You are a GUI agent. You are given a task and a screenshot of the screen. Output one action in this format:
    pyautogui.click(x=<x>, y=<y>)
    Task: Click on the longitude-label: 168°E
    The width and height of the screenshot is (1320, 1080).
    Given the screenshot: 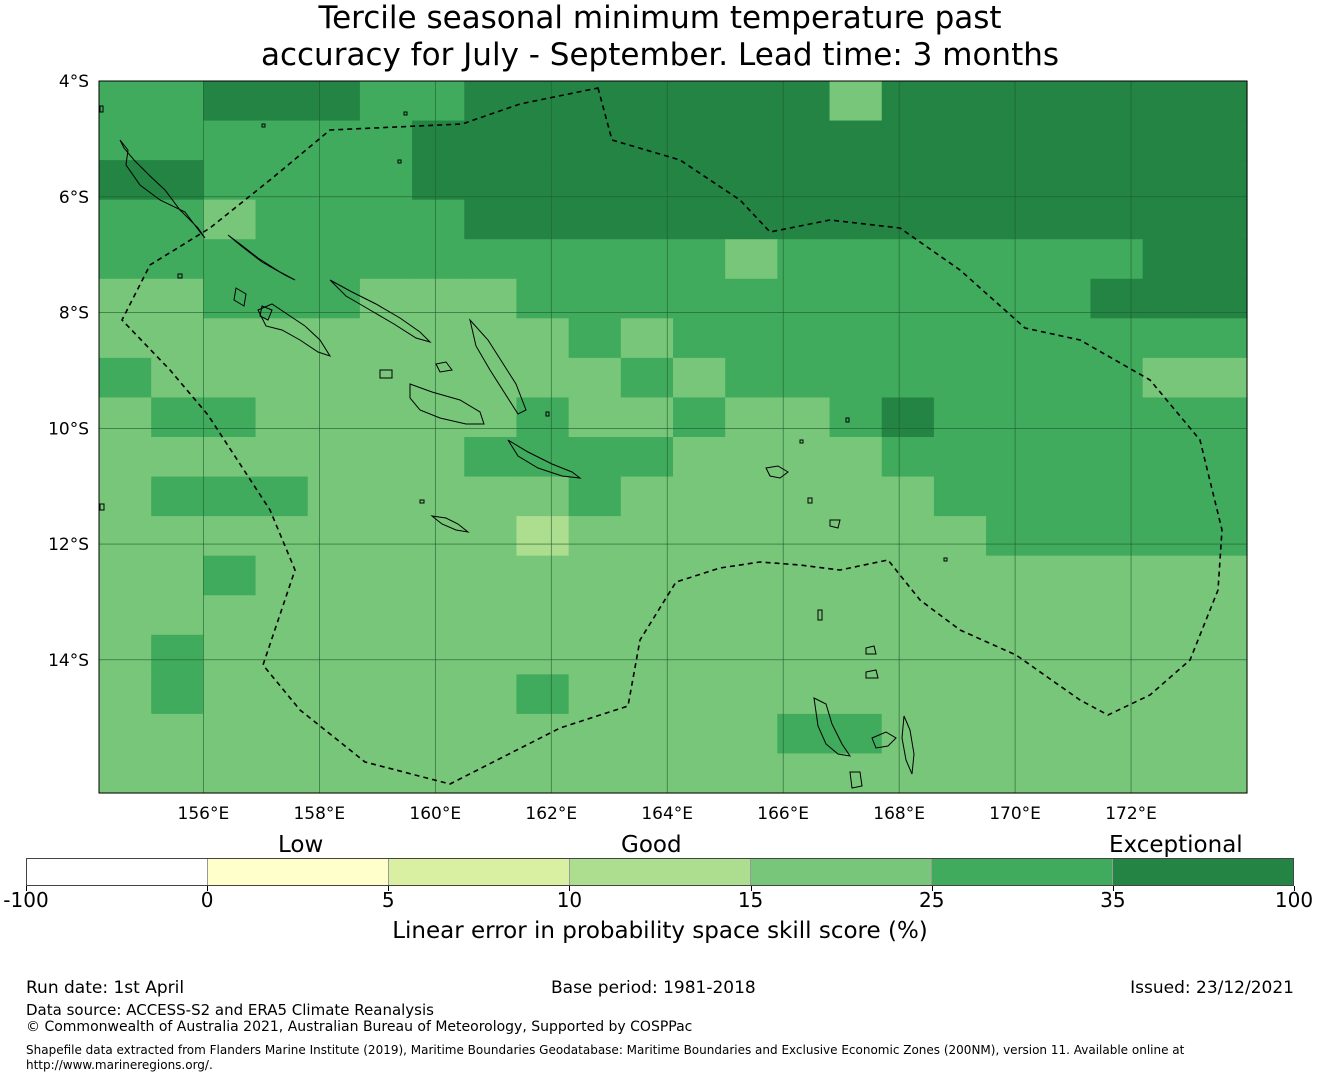 What is the action you would take?
    pyautogui.click(x=899, y=814)
    